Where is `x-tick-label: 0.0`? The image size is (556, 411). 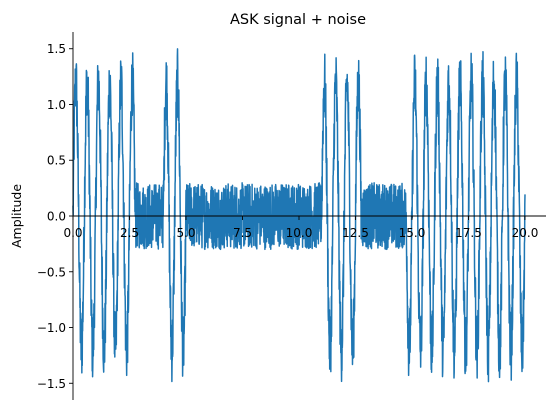
x-tick-label: 0.0 is located at coordinates (72, 233).